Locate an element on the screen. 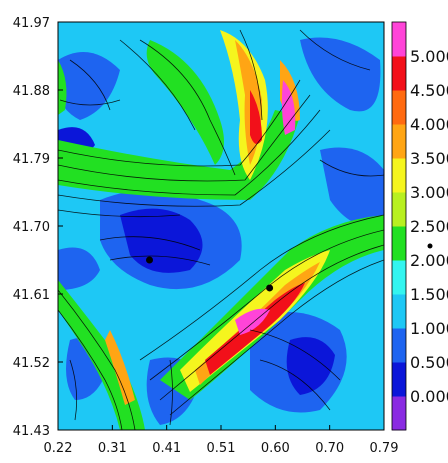 The height and width of the screenshot is (463, 448). x-tick-label: 0.31 is located at coordinates (112, 448).